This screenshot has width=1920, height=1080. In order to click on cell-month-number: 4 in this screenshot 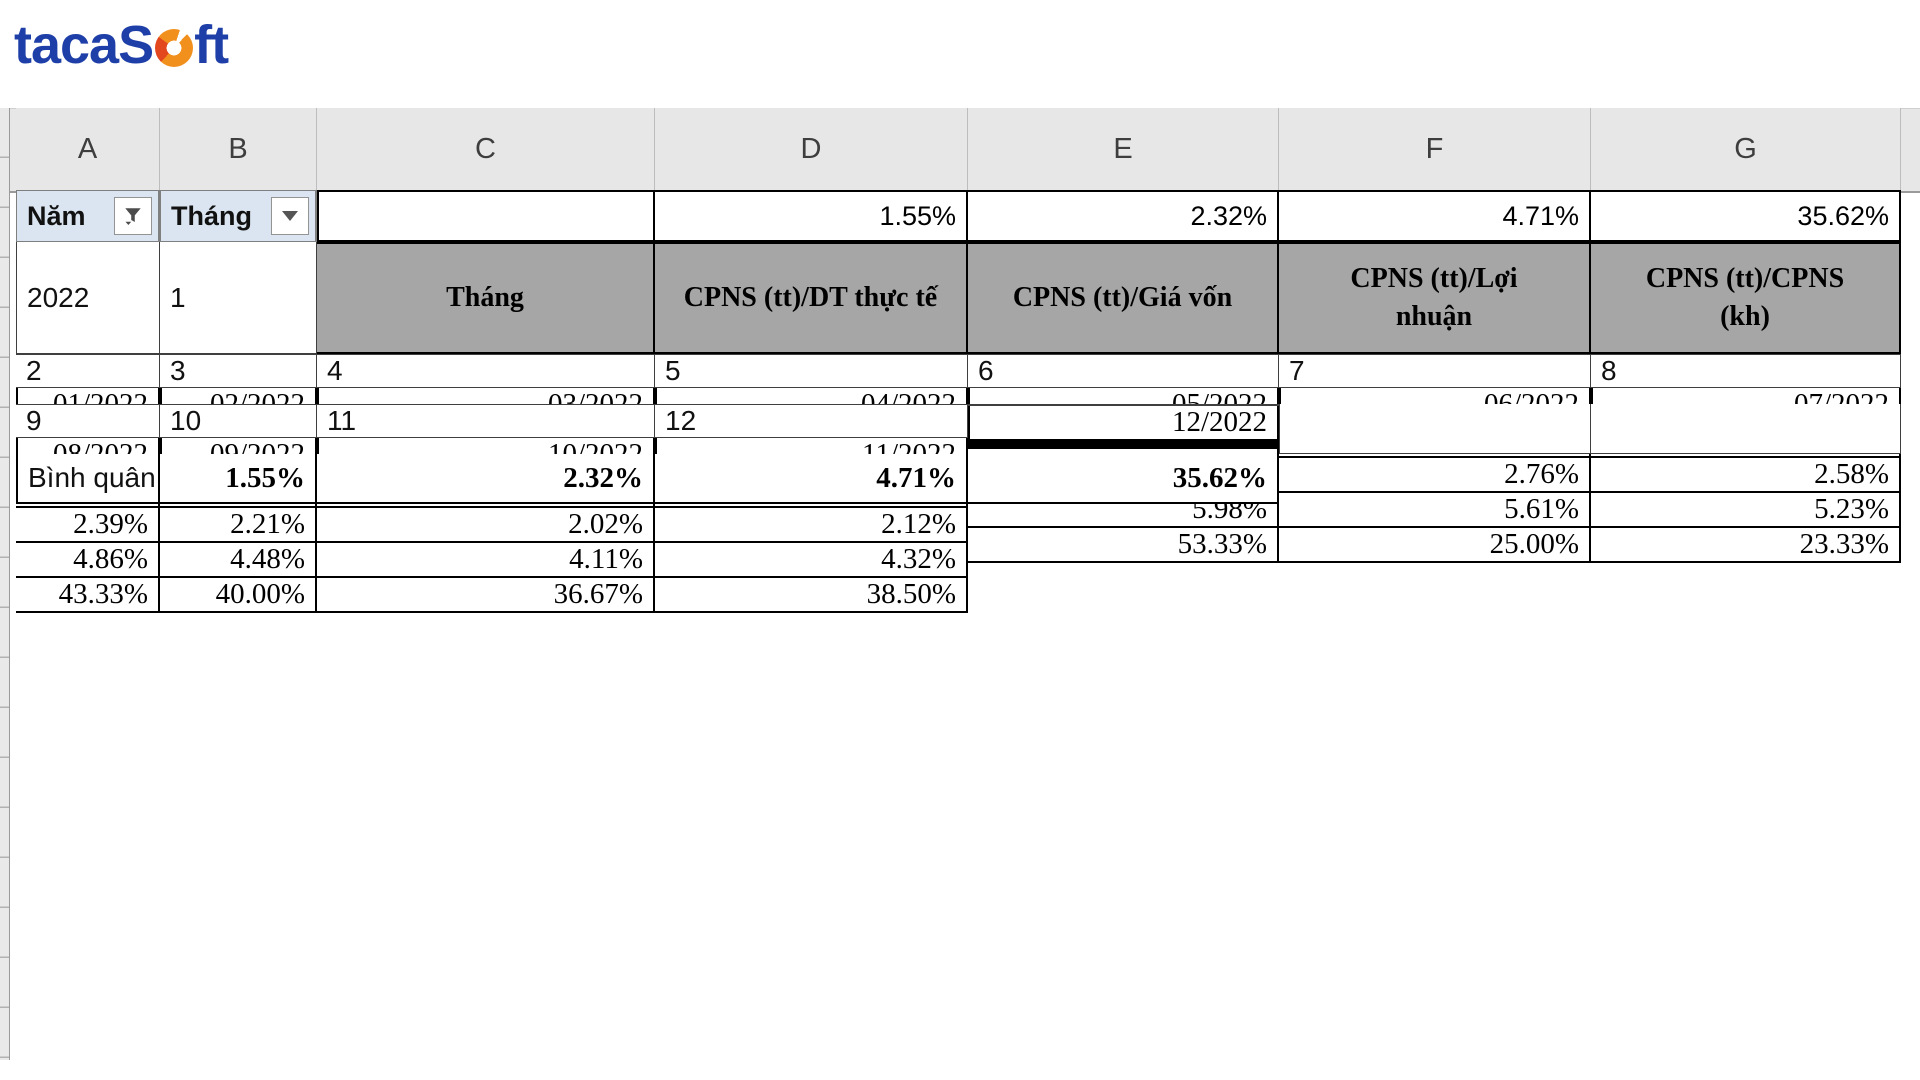, I will do `click(486, 371)`.